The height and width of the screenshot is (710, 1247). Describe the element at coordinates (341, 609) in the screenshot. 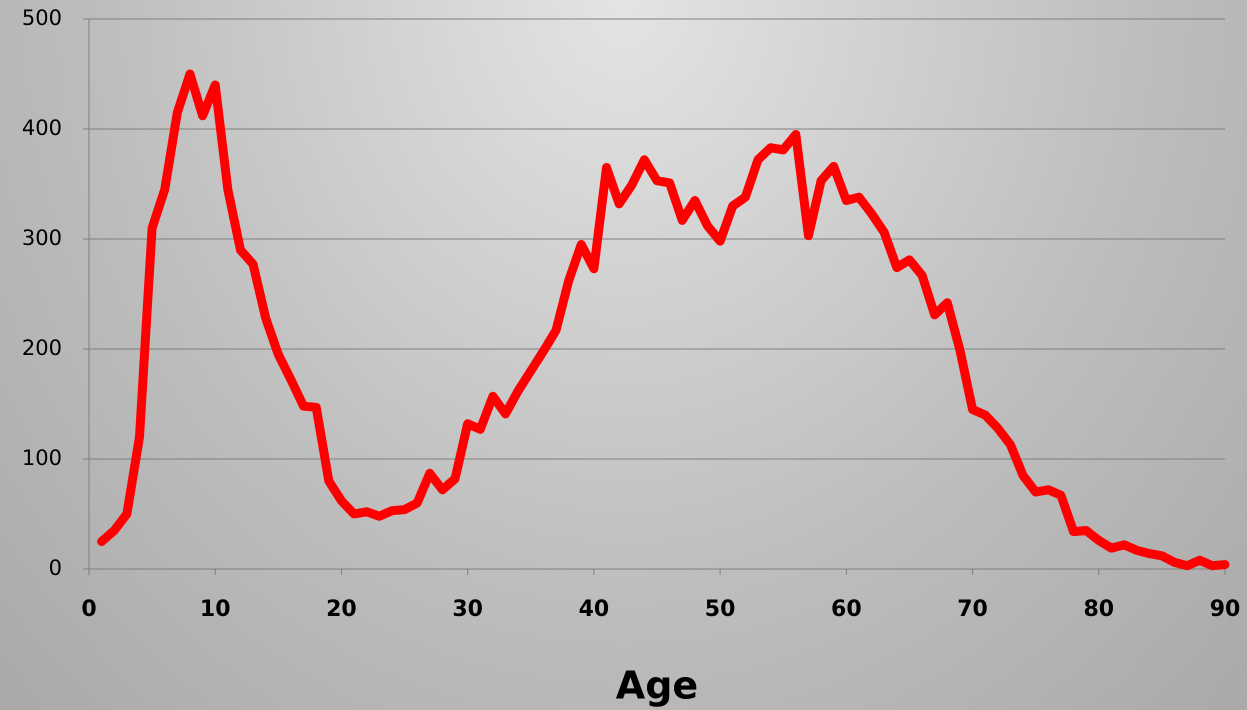

I see `x-tick-label: 20` at that location.